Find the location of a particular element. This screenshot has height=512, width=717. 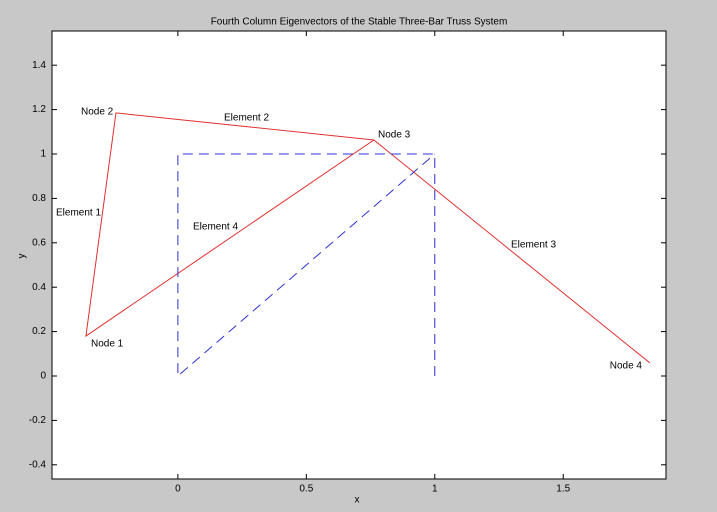

annotation: Element 4 is located at coordinates (215, 227).